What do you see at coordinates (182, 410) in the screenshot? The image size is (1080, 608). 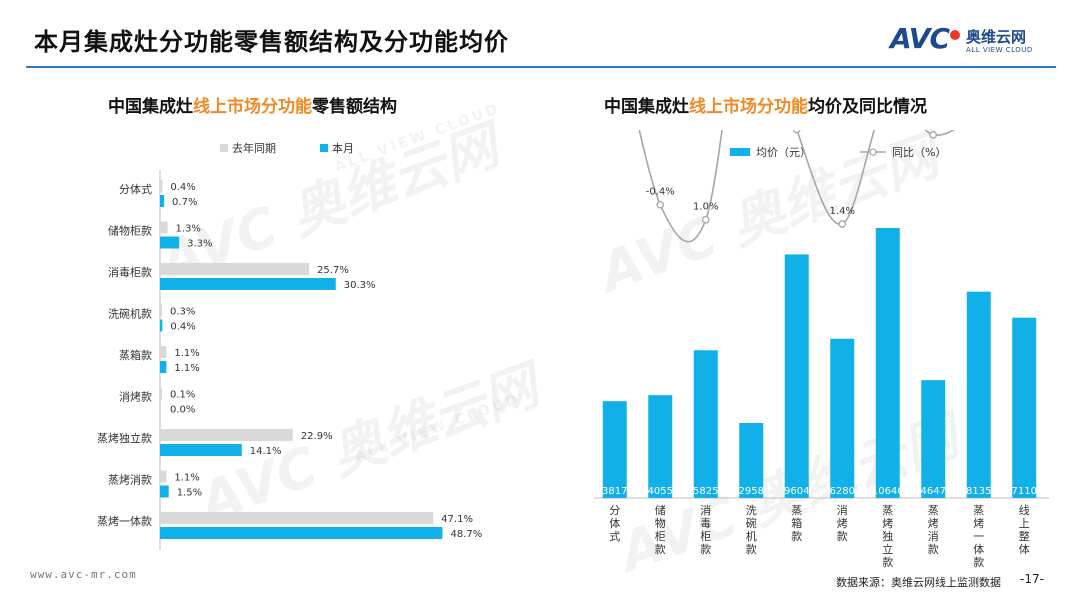 I see `data-label: 0.0%` at bounding box center [182, 410].